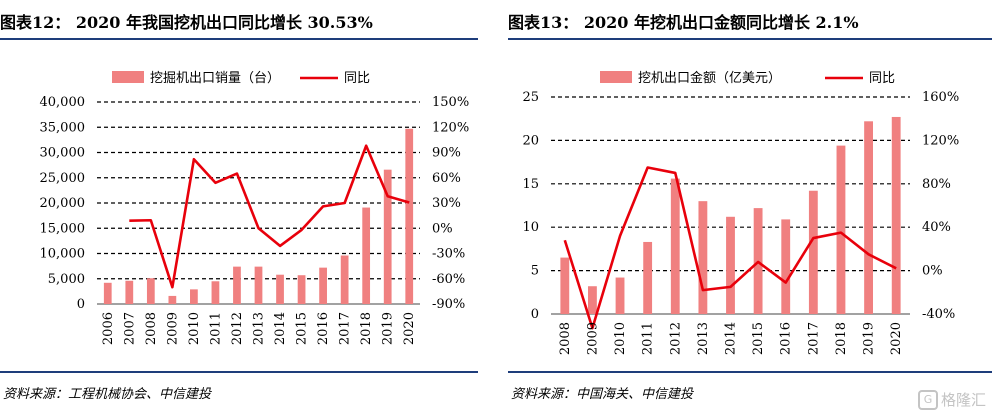 Image resolution: width=992 pixels, height=414 pixels. What do you see at coordinates (450, 127) in the screenshot?
I see `y-tick-label-right: 120%` at bounding box center [450, 127].